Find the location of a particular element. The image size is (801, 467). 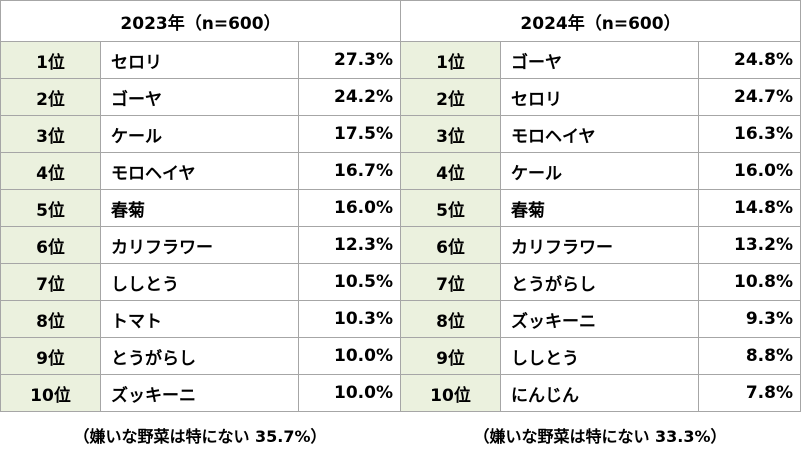

table-row: 4位 モロヘイヤ 16.7% 4位 ケール 16.0% is located at coordinates (400, 171).